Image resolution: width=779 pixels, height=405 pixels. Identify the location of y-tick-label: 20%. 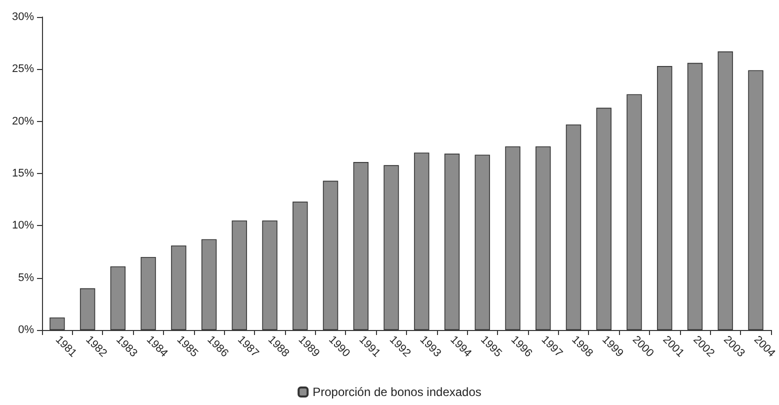
(23, 121).